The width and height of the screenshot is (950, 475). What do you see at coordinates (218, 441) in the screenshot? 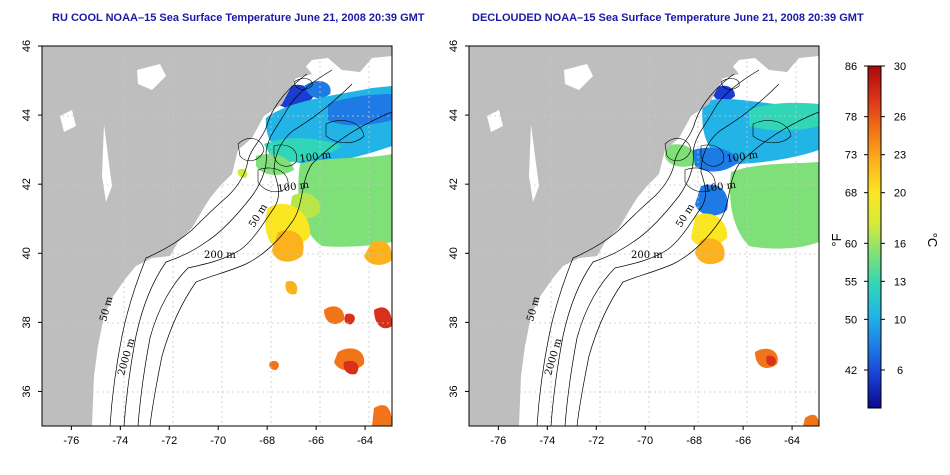
I see `left-lon-tick-label: -70` at bounding box center [218, 441].